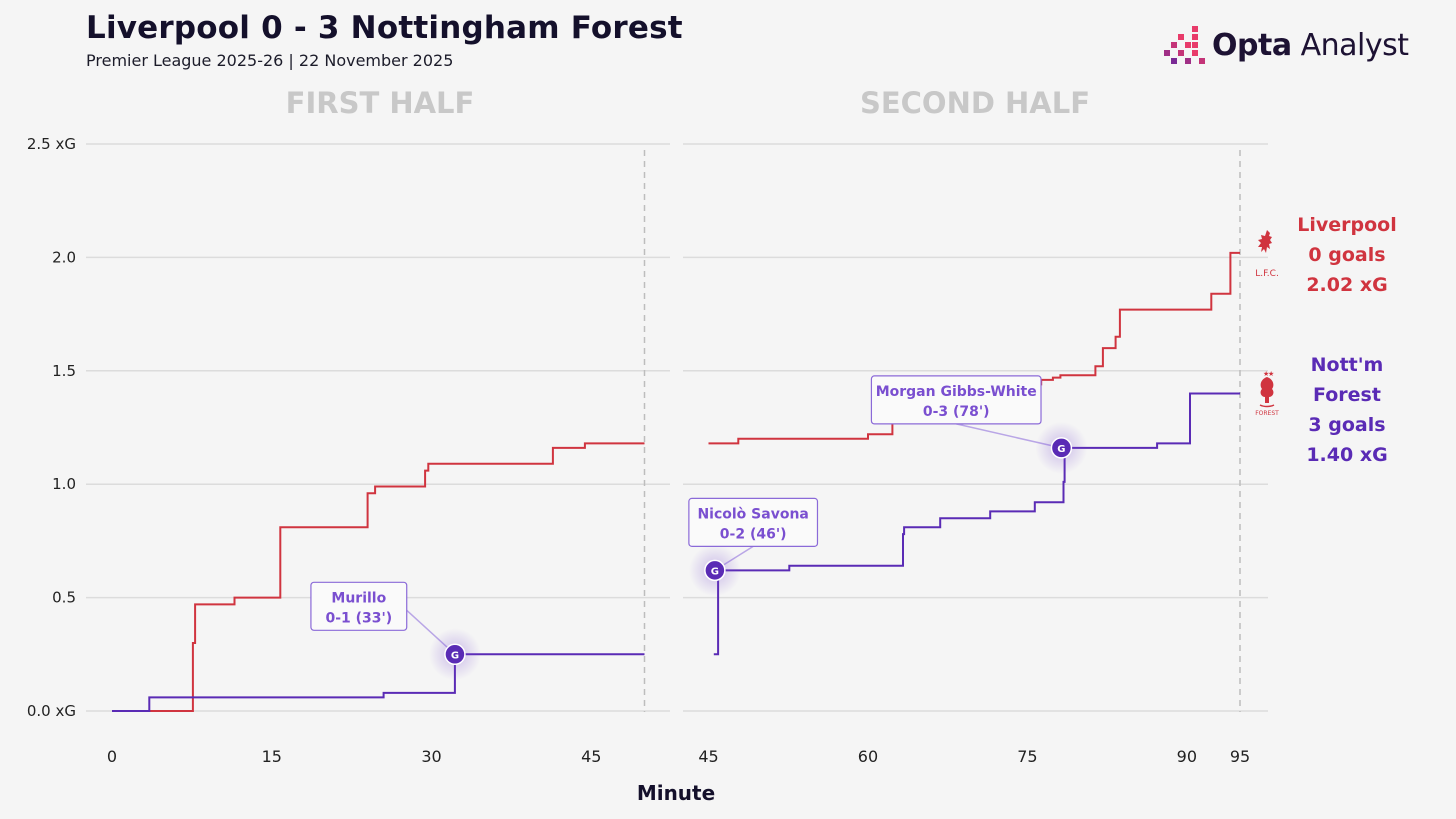  Describe the element at coordinates (64, 257) in the screenshot. I see `y-tick-label: 2.0` at that location.